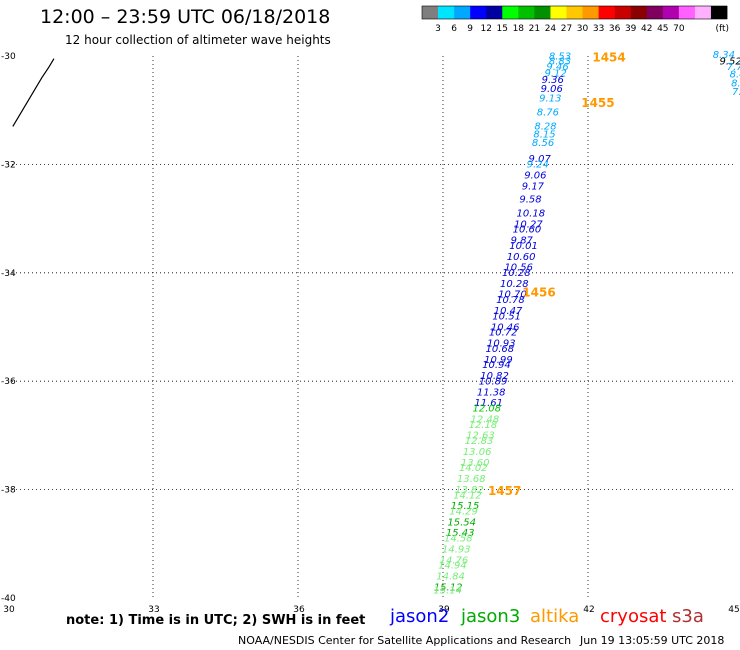  I want to click on swh-reading: 10.68, so click(500, 349).